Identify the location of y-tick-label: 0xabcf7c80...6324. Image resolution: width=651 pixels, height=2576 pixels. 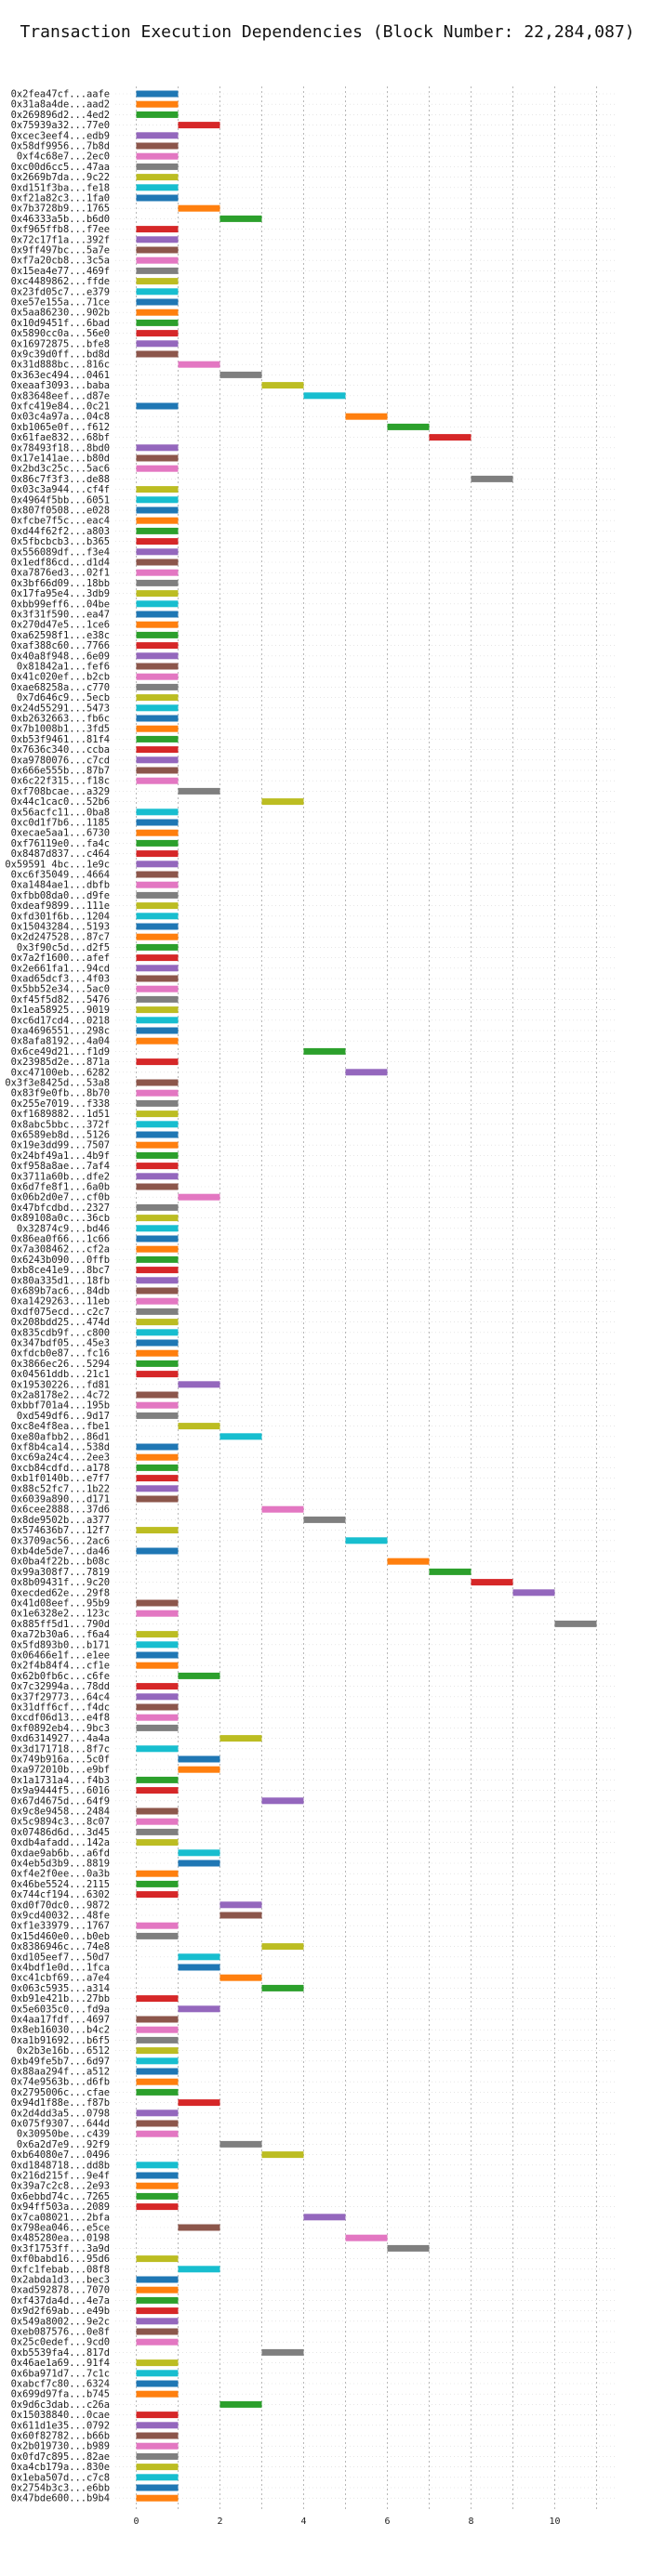
(60, 2384).